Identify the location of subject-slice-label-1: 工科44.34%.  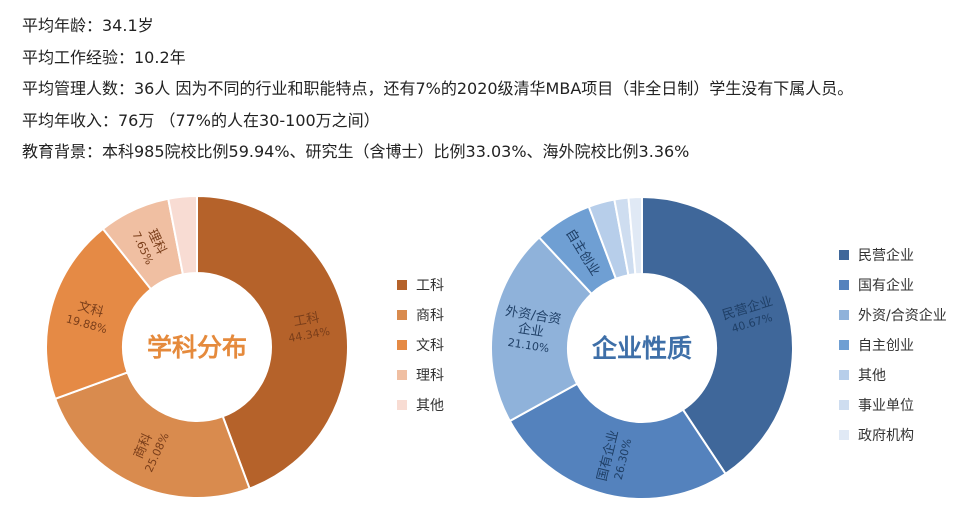
(308, 327).